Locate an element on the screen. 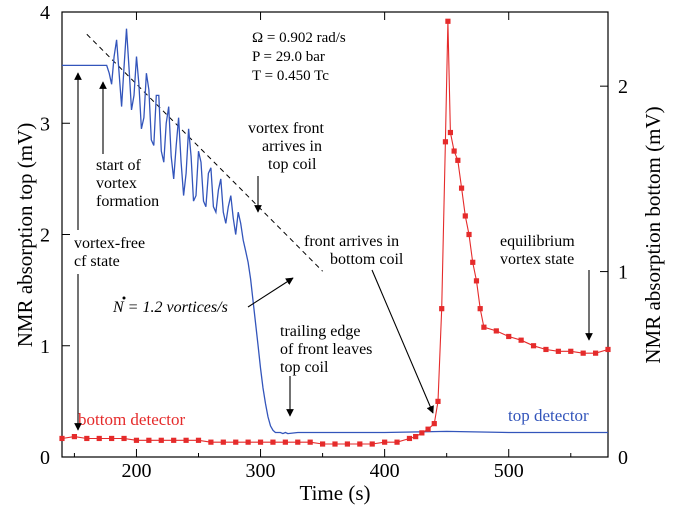 This screenshot has width=686, height=508. x-tick-label: 400 is located at coordinates (385, 471).